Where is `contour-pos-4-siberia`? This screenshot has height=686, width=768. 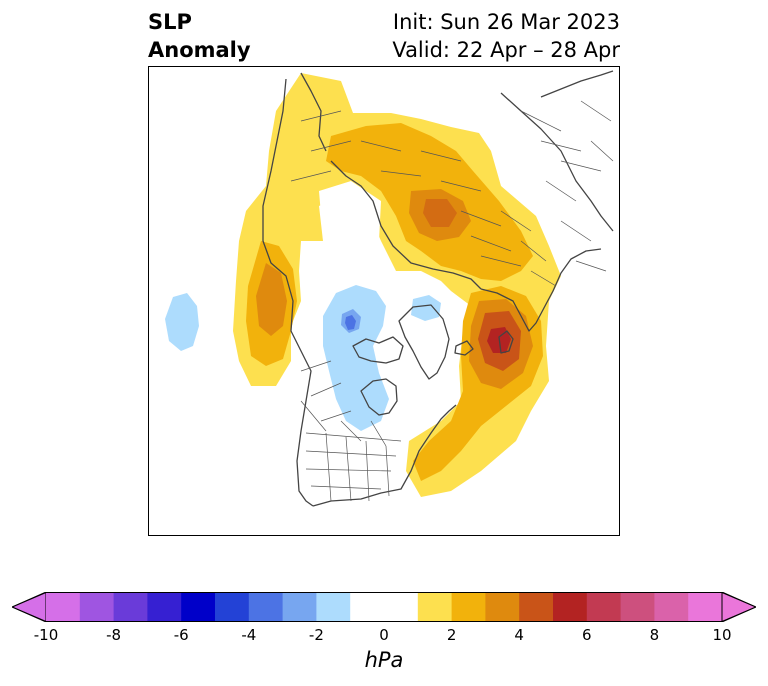
contour-pos-4-siberia is located at coordinates (440, 213).